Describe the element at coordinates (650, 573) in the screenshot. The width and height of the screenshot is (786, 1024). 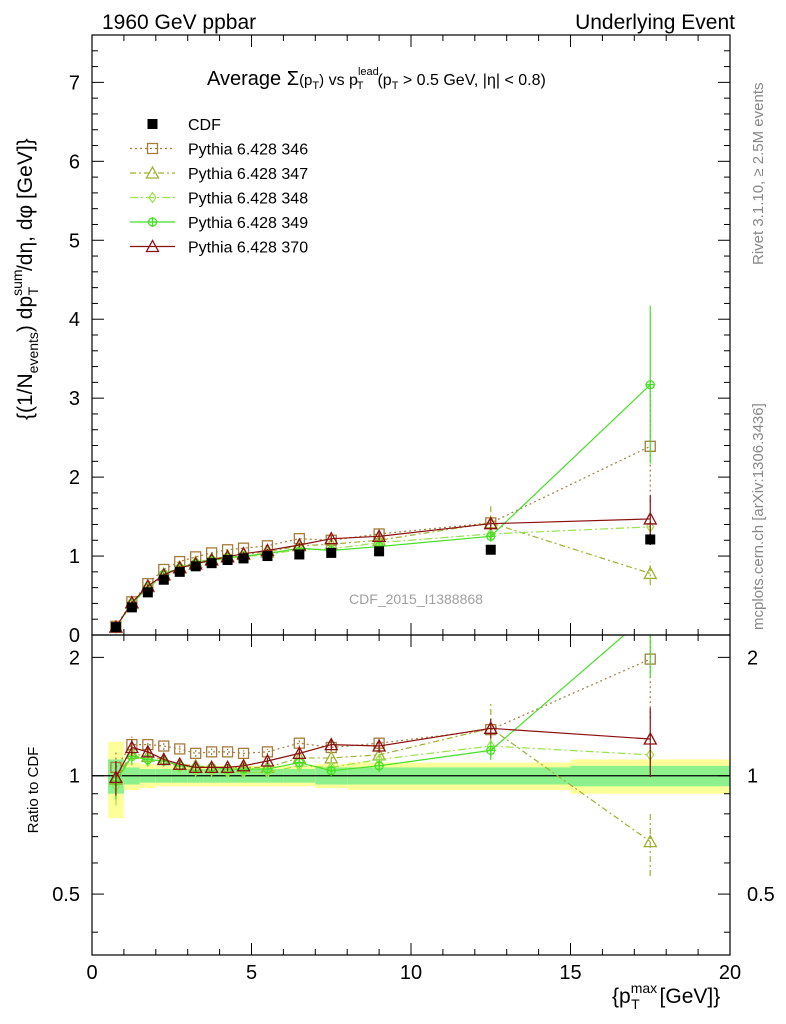
I see `series-2-point` at that location.